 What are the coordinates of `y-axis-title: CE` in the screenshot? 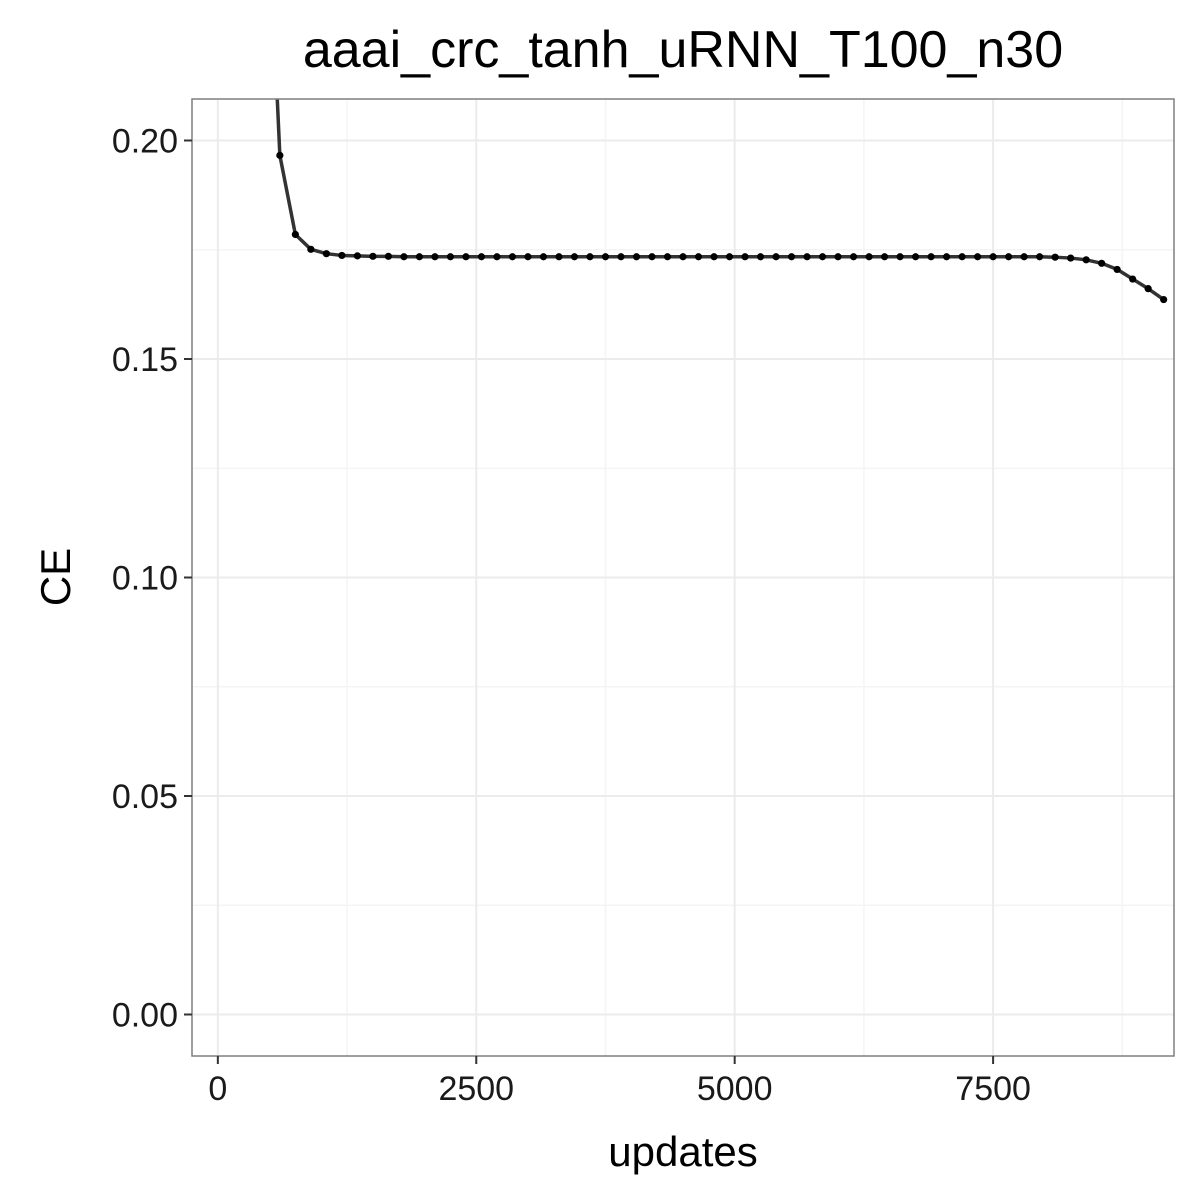 It's located at (55, 577).